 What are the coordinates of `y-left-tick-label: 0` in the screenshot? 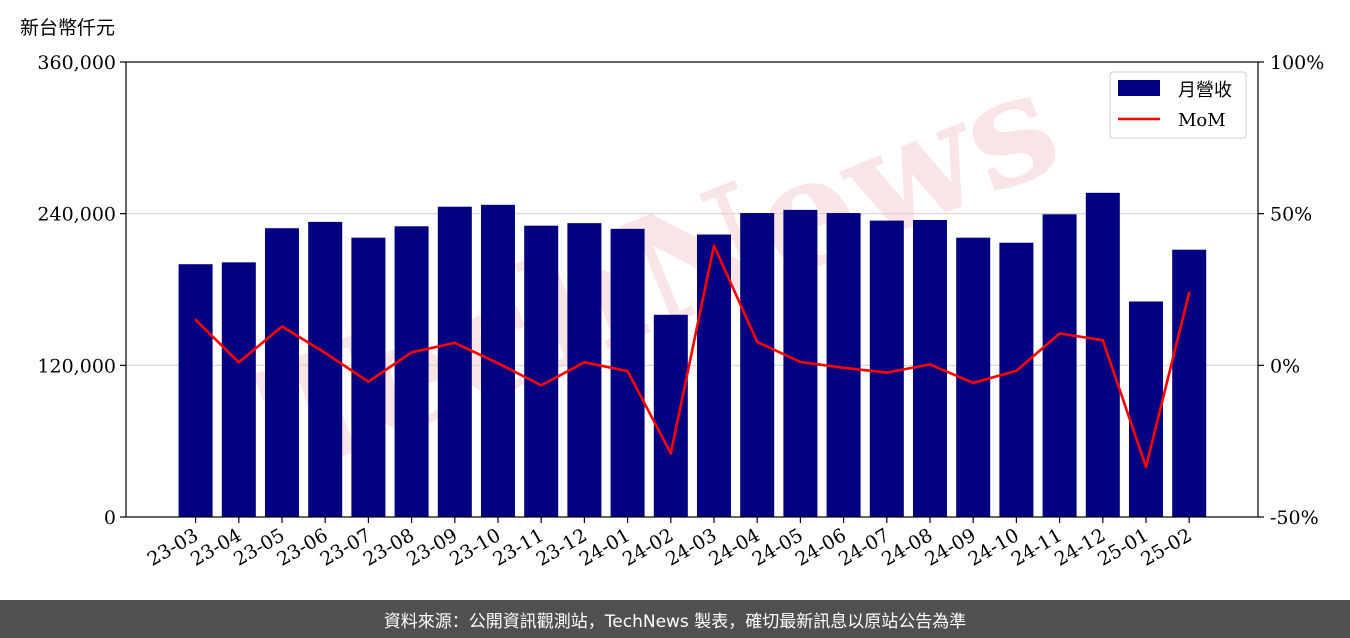 It's located at (110, 518).